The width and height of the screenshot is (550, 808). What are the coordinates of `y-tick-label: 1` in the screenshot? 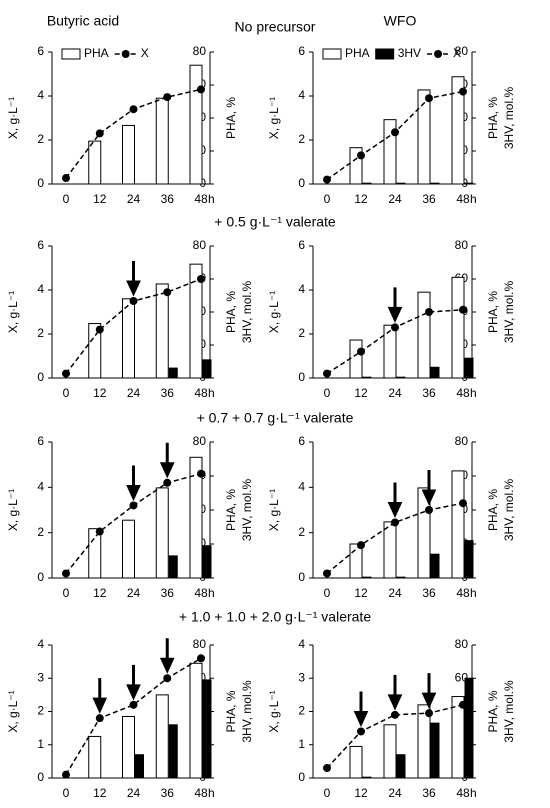 It's located at (40, 744).